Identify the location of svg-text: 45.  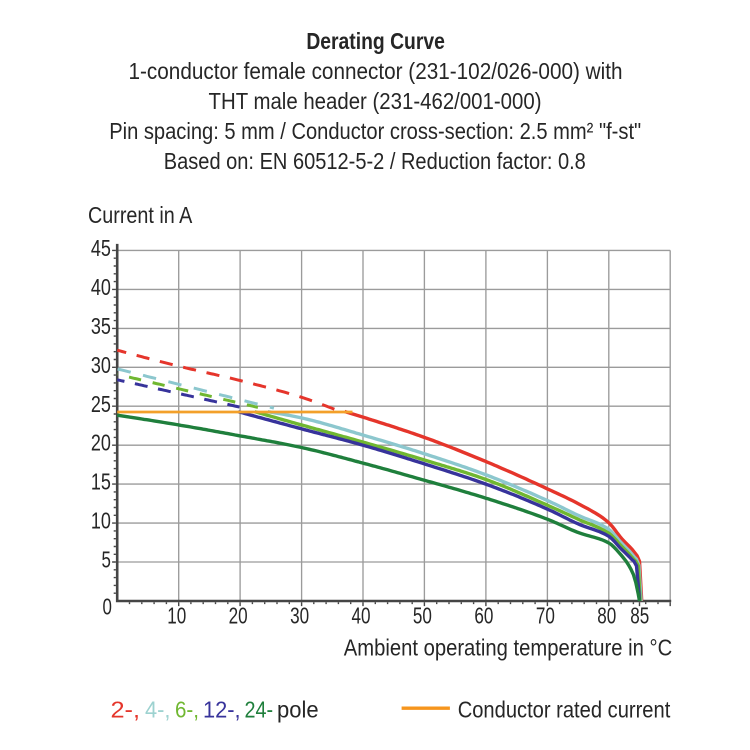
(101, 248).